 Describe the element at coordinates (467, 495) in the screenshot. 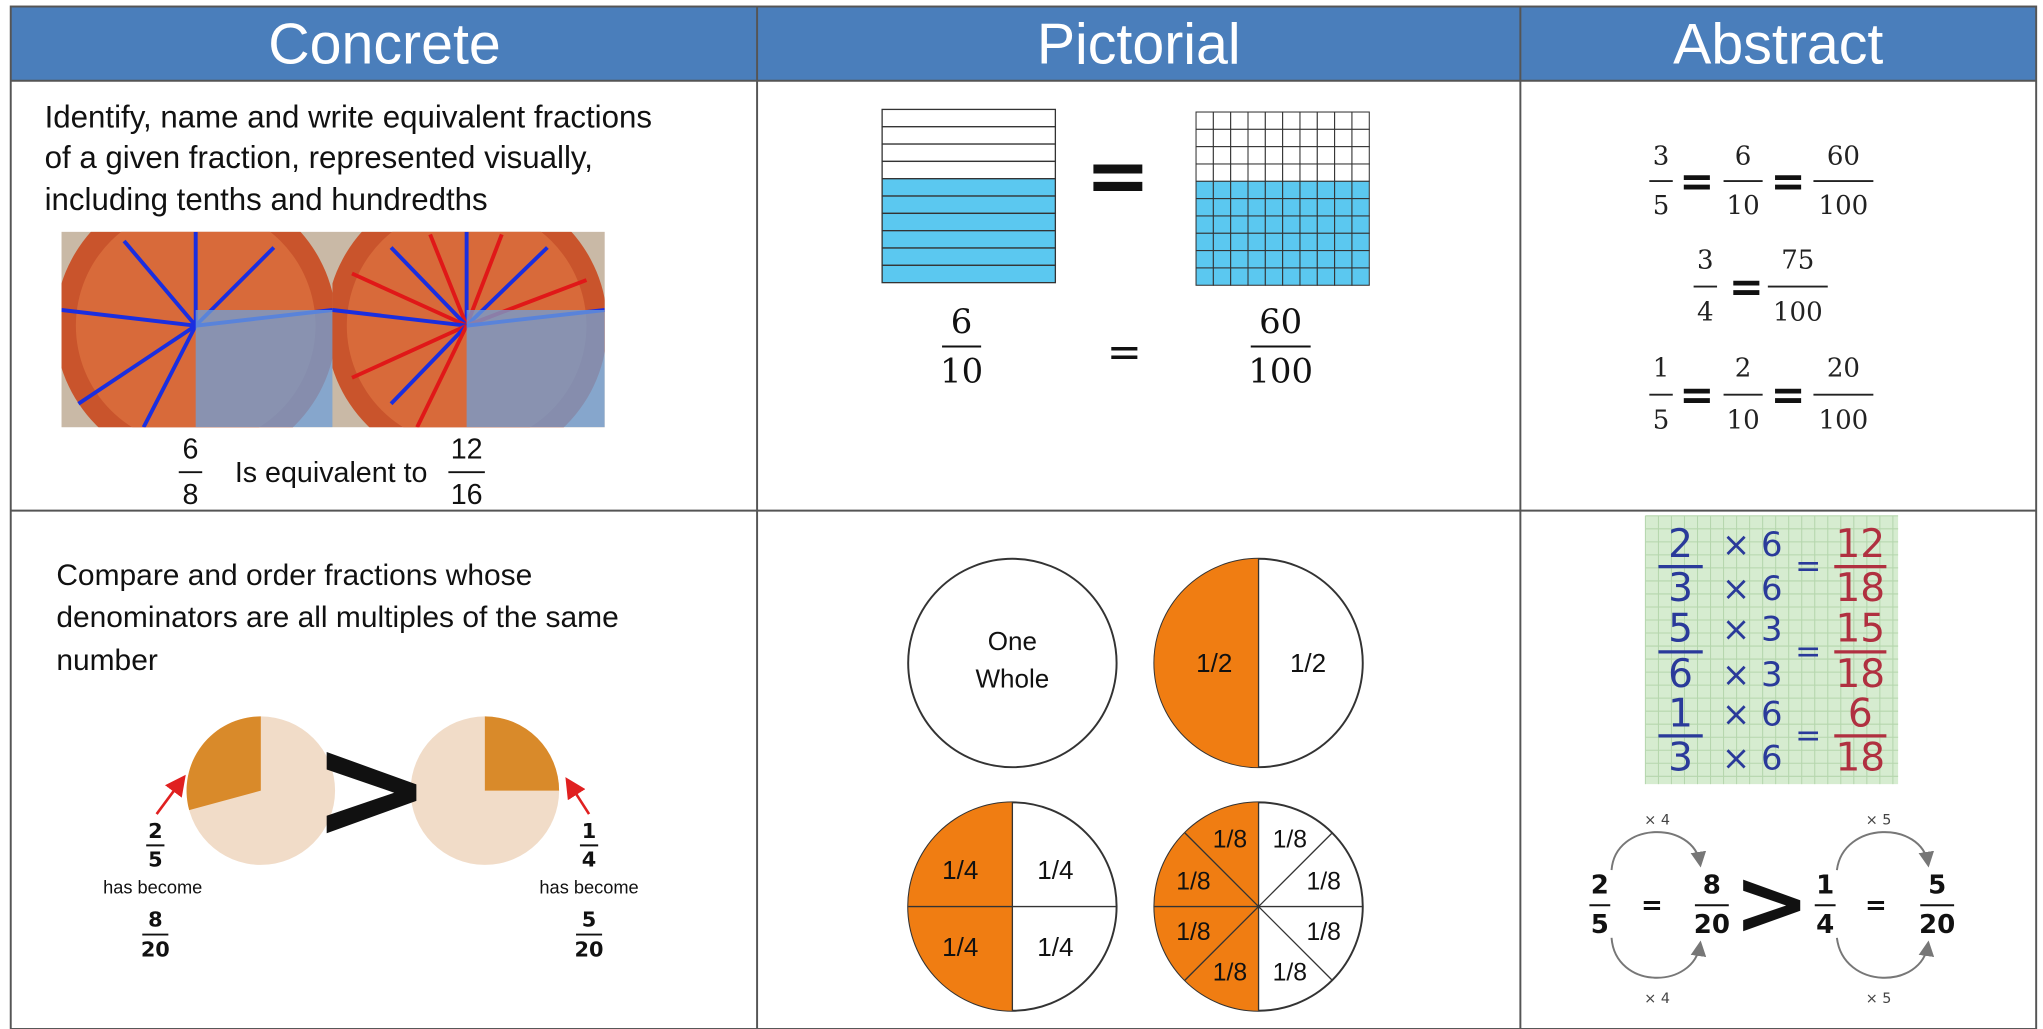

I see `denominator: 16` at that location.